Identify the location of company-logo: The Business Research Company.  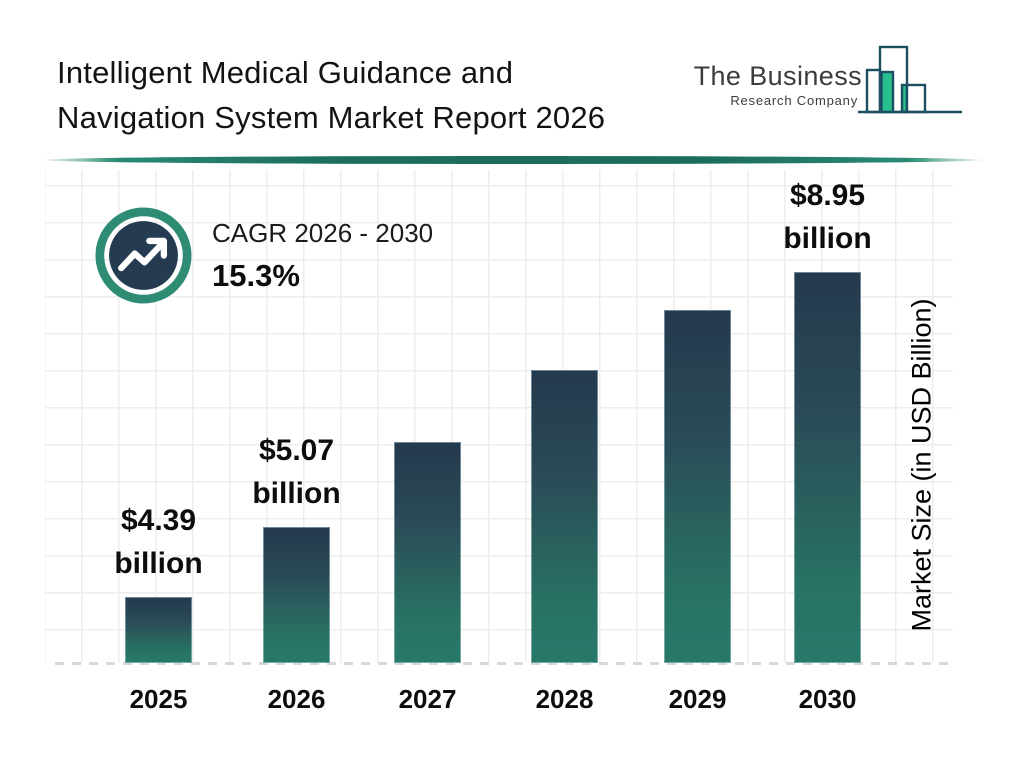
(828, 78).